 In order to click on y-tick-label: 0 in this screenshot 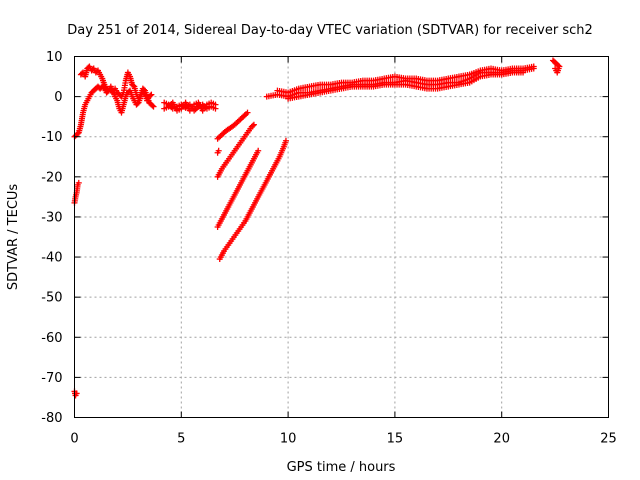, I will do `click(58, 97)`.